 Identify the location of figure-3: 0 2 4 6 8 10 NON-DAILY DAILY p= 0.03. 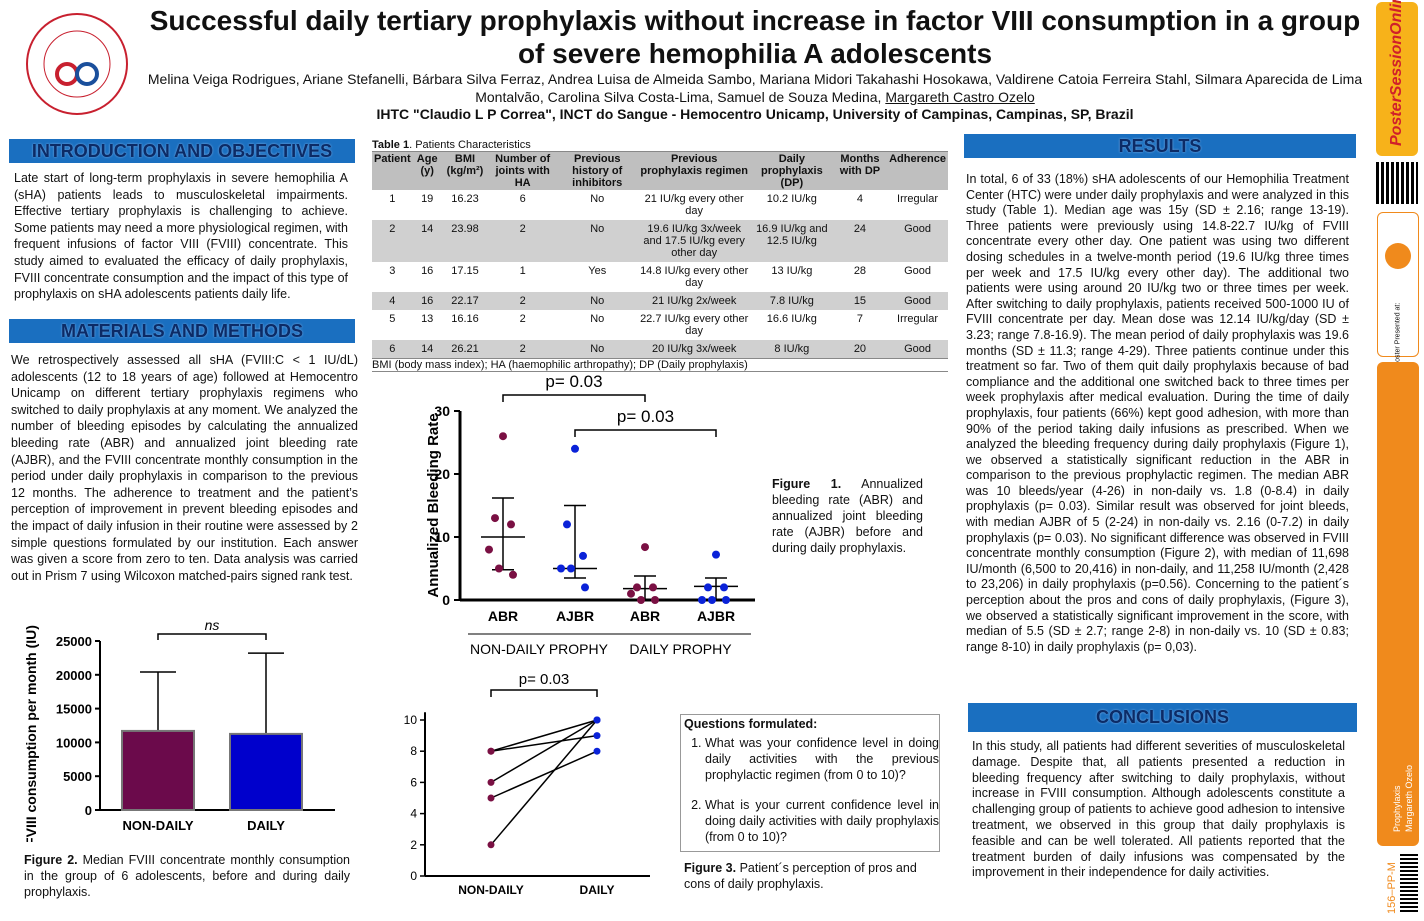
(527, 784).